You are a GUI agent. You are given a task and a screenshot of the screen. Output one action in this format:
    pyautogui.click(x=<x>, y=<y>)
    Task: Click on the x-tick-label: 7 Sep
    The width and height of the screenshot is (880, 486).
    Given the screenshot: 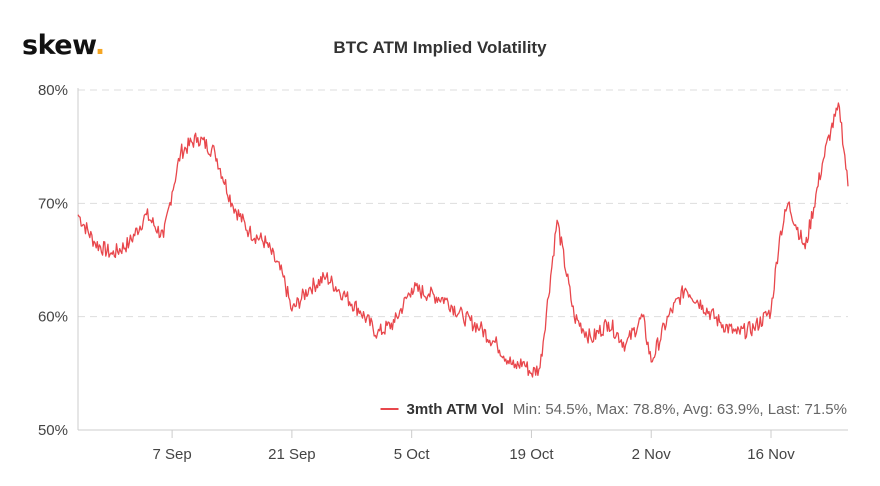 What is the action you would take?
    pyautogui.click(x=172, y=454)
    